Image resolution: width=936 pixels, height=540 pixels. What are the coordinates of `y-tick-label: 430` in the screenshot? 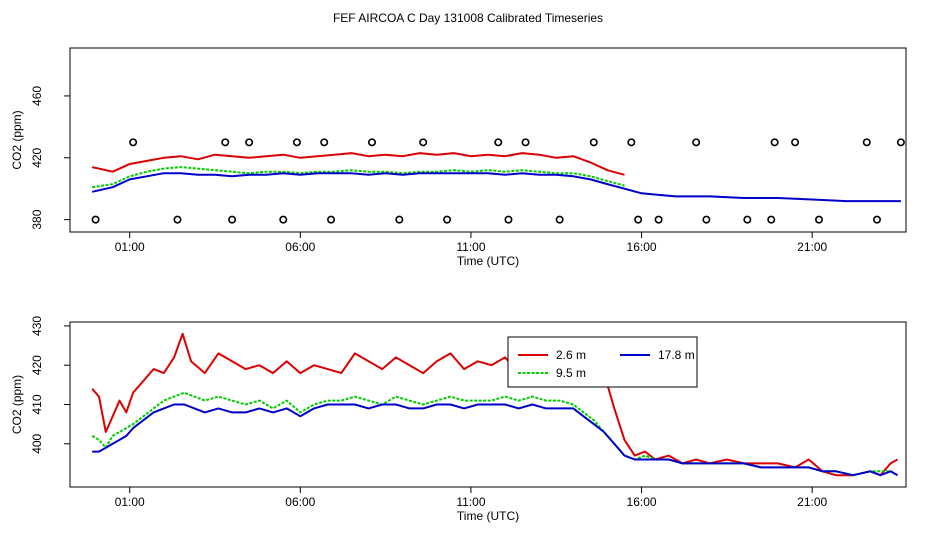 It's located at (37, 326).